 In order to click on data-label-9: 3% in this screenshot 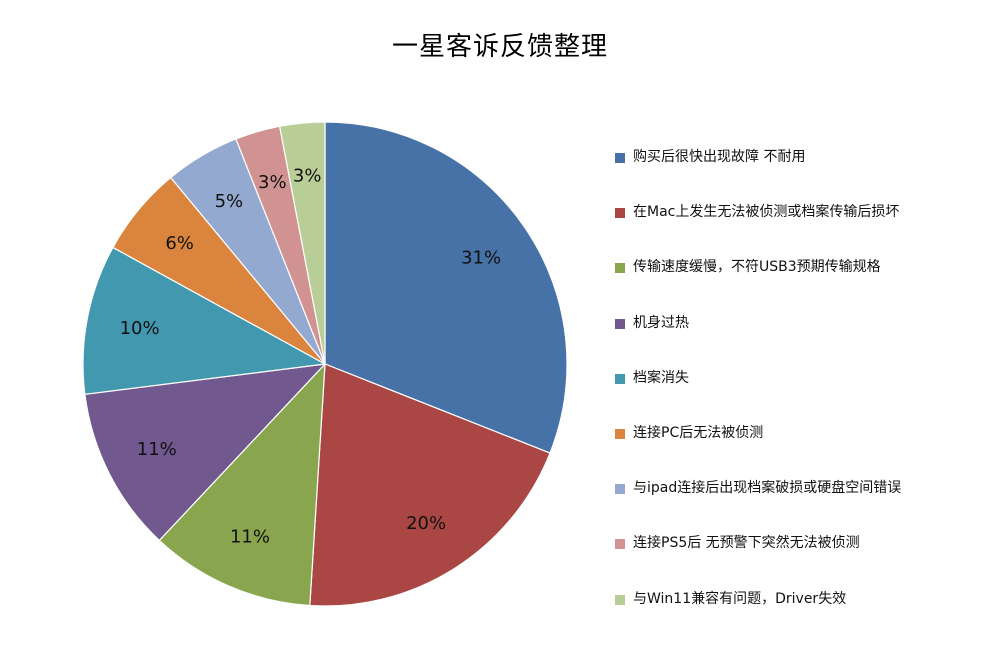, I will do `click(307, 176)`.